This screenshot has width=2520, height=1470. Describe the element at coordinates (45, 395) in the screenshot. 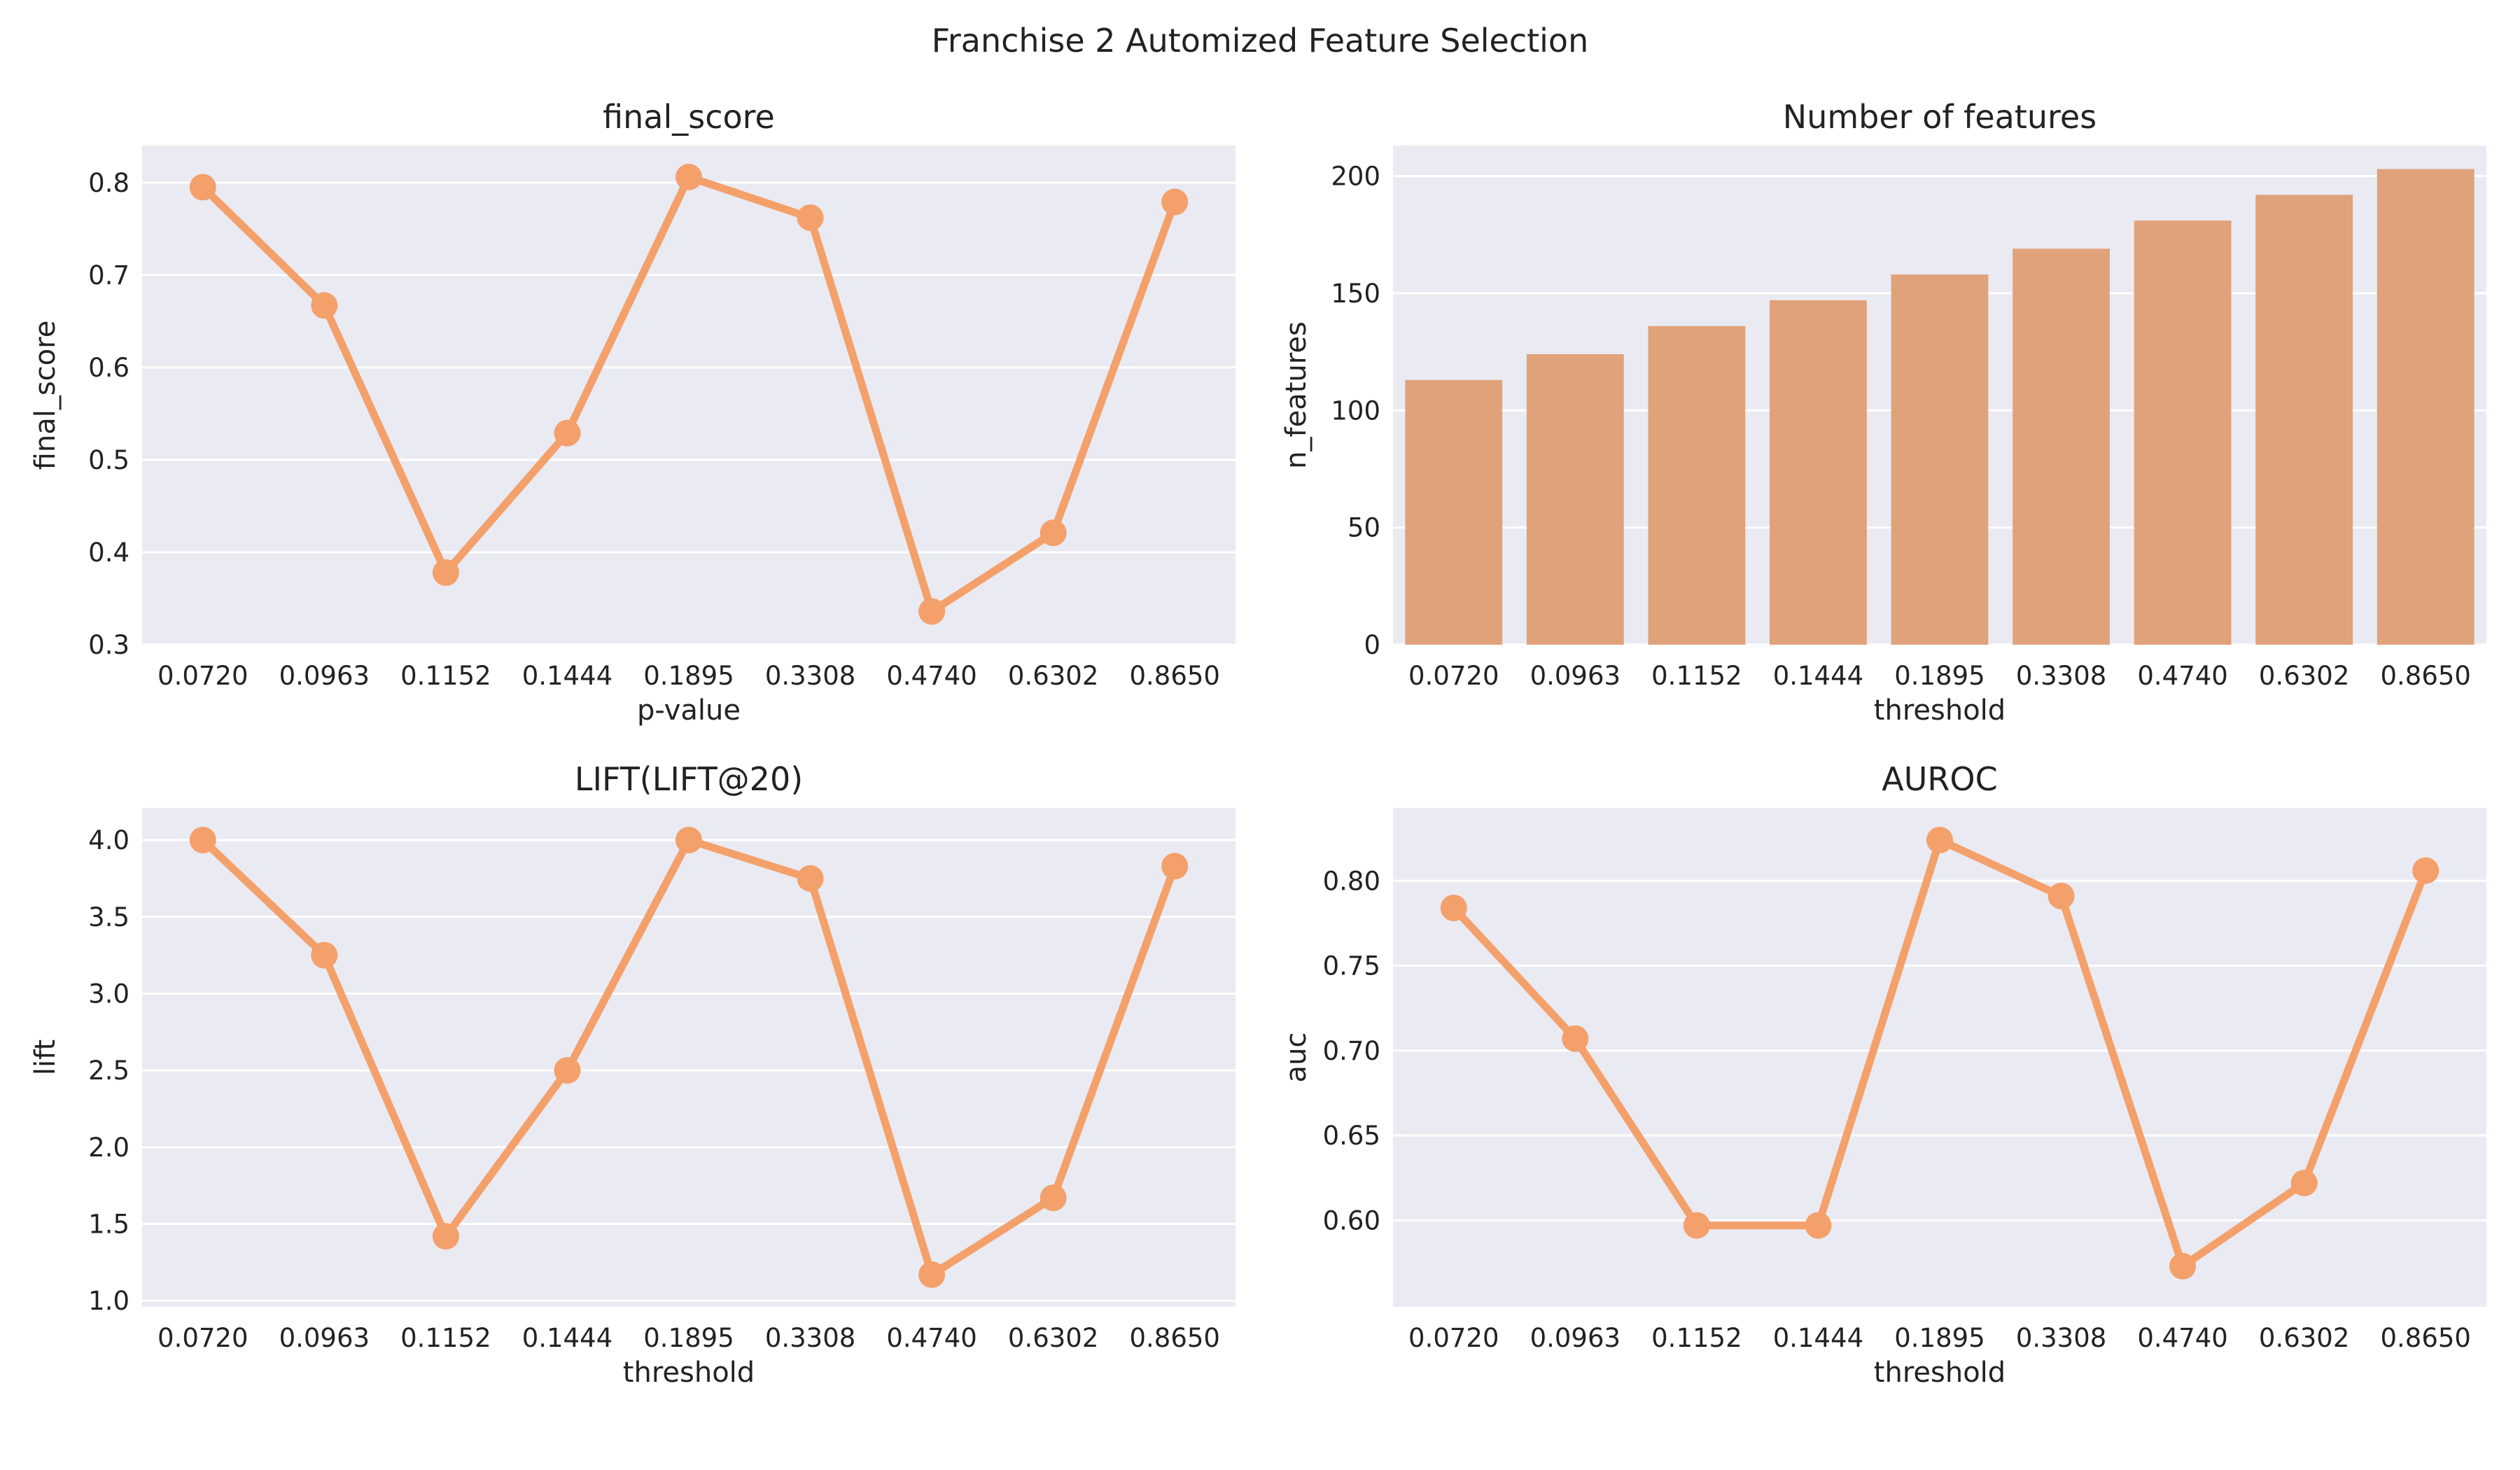

I see `y-axis-label: final_score` at that location.